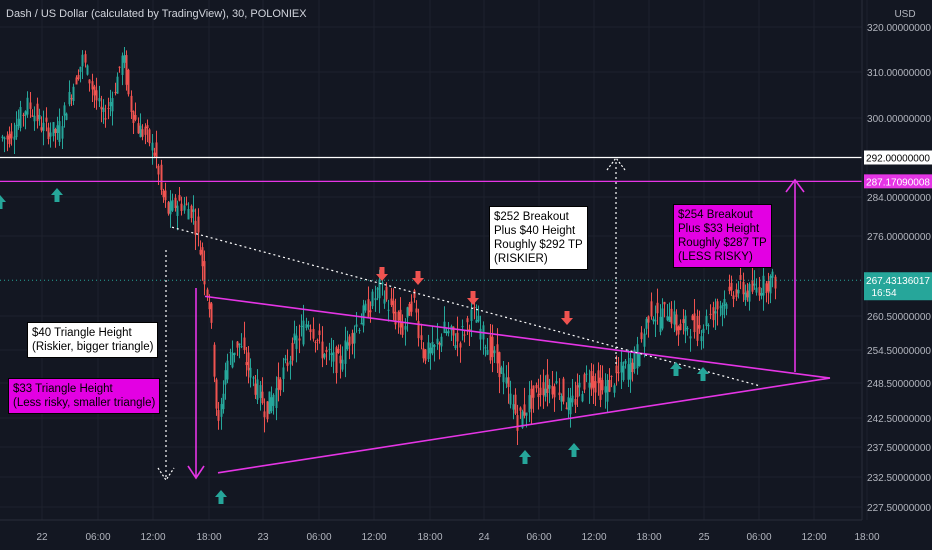  I want to click on height-33-arrowhead, so click(196, 472).